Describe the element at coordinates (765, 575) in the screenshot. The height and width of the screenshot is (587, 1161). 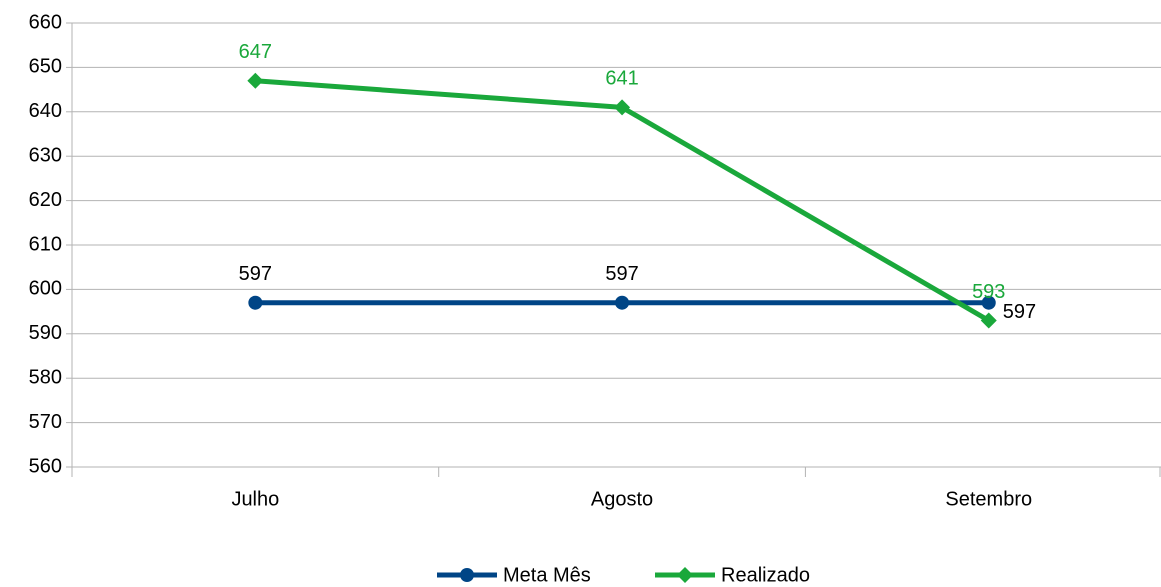
I see `legend-label: Realizado` at that location.